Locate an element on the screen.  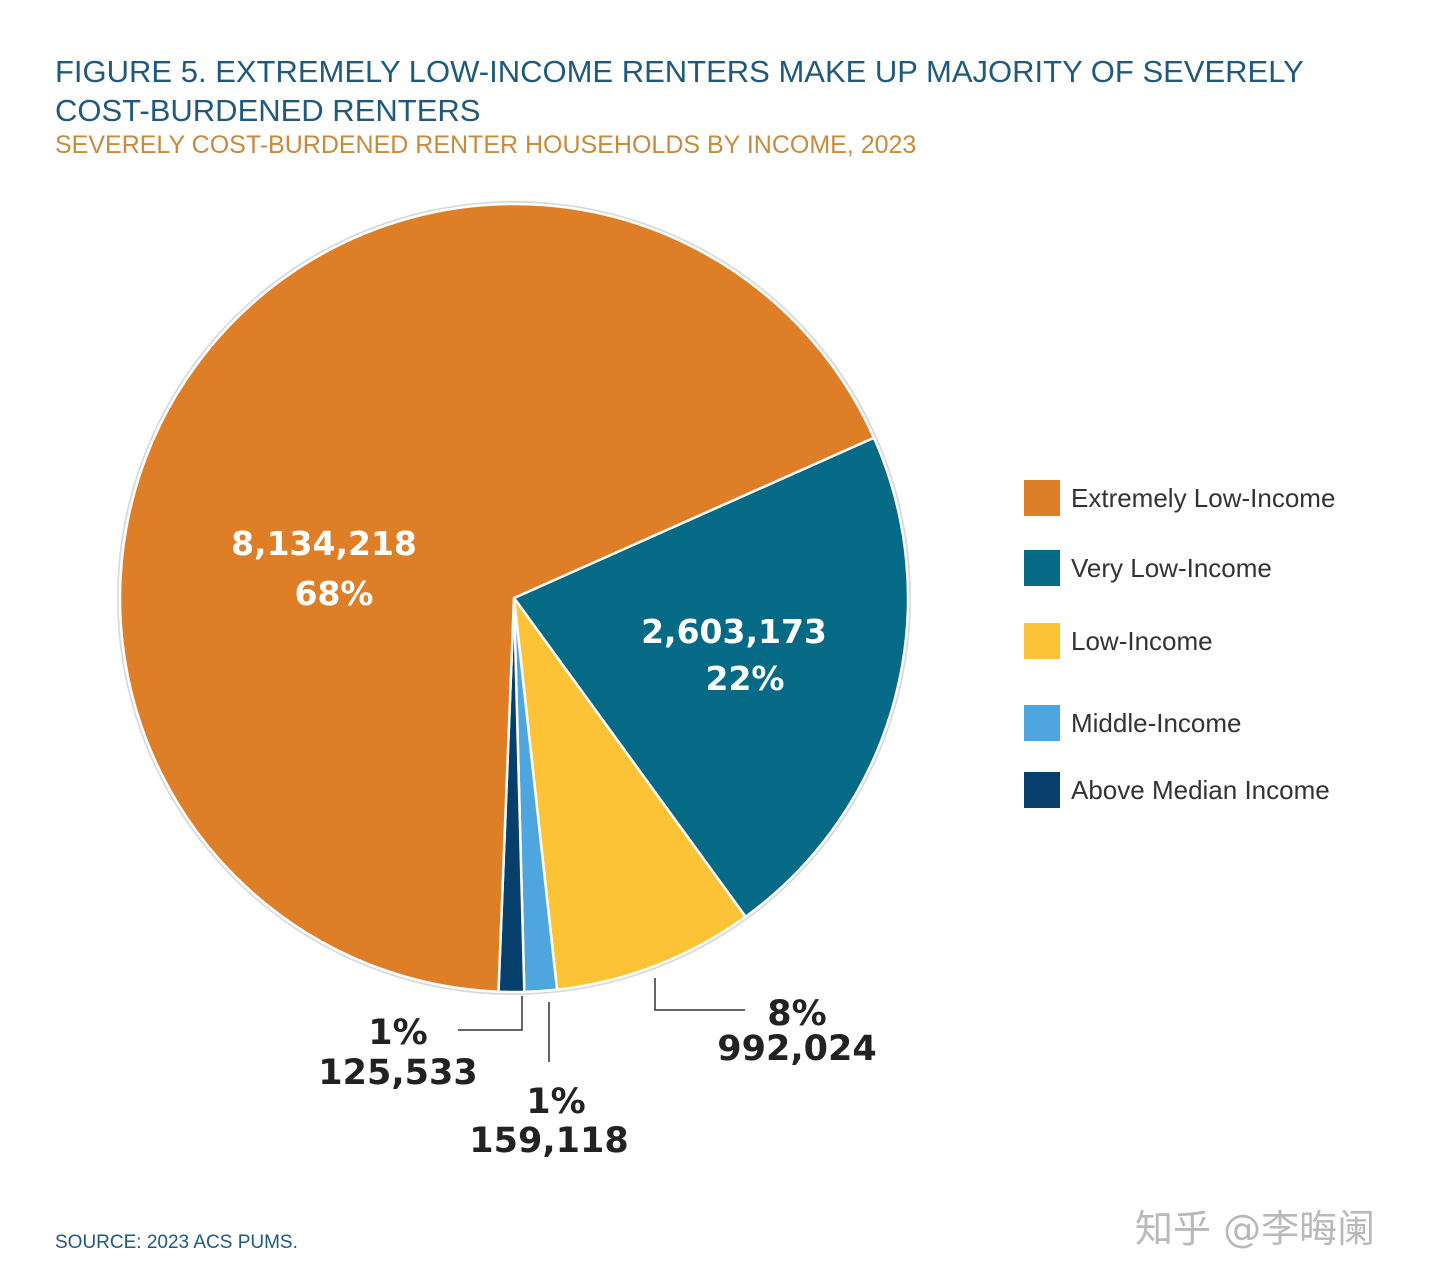
pie-slice-very-low-income is located at coordinates (711, 677).